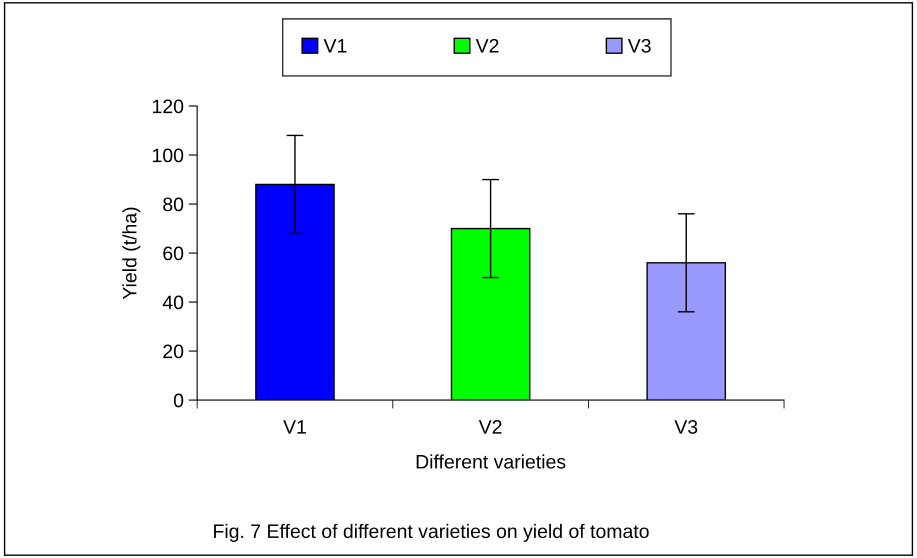 This screenshot has width=917, height=558. What do you see at coordinates (131, 254) in the screenshot?
I see `y-axis-title: Yield (t/ha)` at bounding box center [131, 254].